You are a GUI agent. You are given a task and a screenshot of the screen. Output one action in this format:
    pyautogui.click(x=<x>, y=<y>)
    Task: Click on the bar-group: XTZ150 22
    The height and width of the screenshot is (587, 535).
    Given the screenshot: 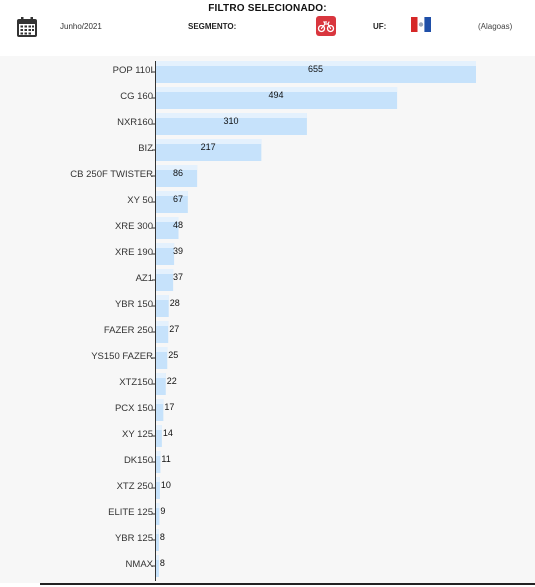 What is the action you would take?
    pyautogui.click(x=148, y=384)
    